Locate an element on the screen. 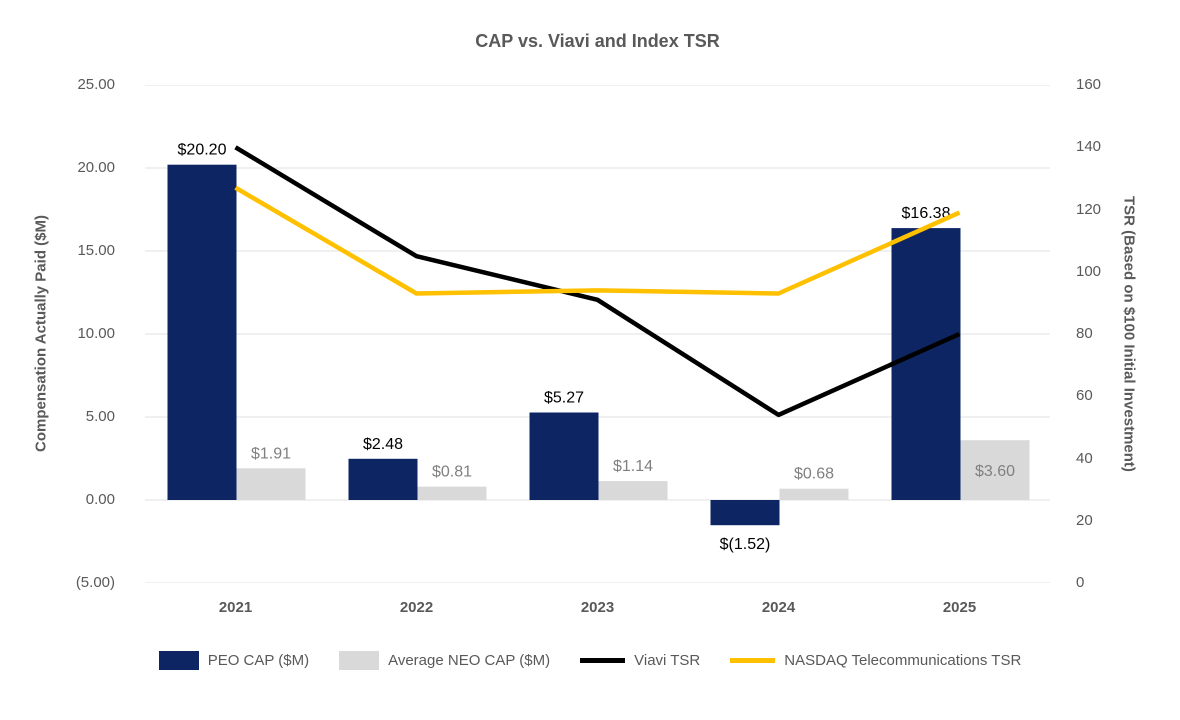 This screenshot has width=1180, height=720. legend-label-viavi-tsr: Viavi TSR is located at coordinates (667, 660).